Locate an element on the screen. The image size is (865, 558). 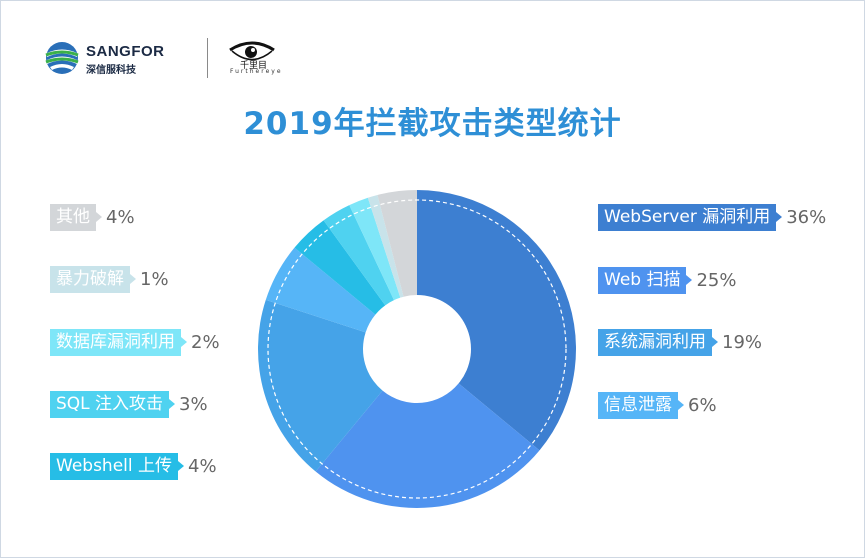
legend-item: 暴力破解 1% is located at coordinates (109, 279).